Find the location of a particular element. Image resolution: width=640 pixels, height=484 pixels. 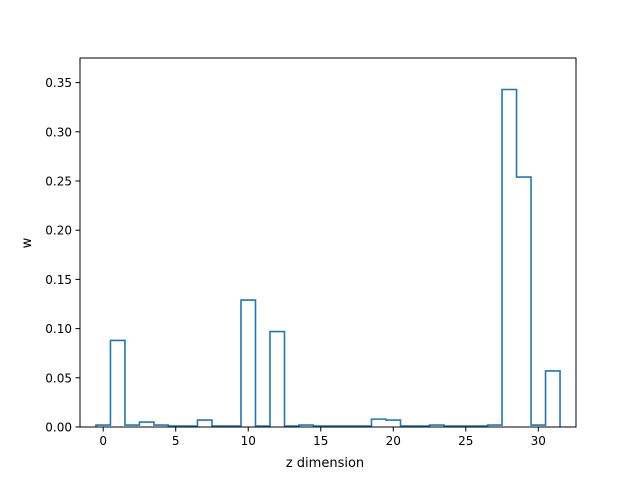

x-tick-label: 25 is located at coordinates (465, 441).